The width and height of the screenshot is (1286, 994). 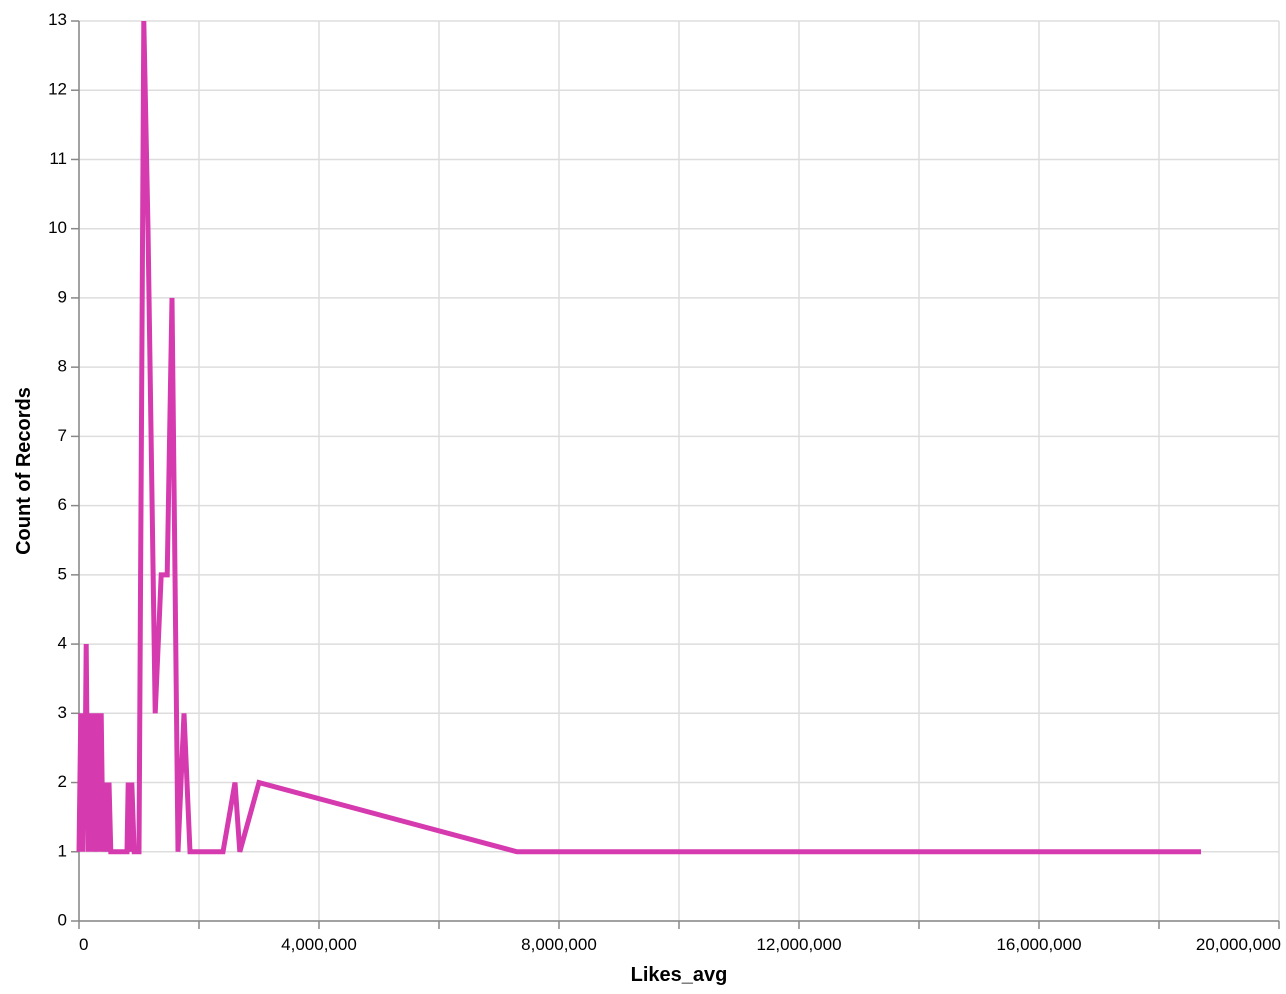 What do you see at coordinates (24, 471) in the screenshot?
I see `y-axis-title: Count of Records` at bounding box center [24, 471].